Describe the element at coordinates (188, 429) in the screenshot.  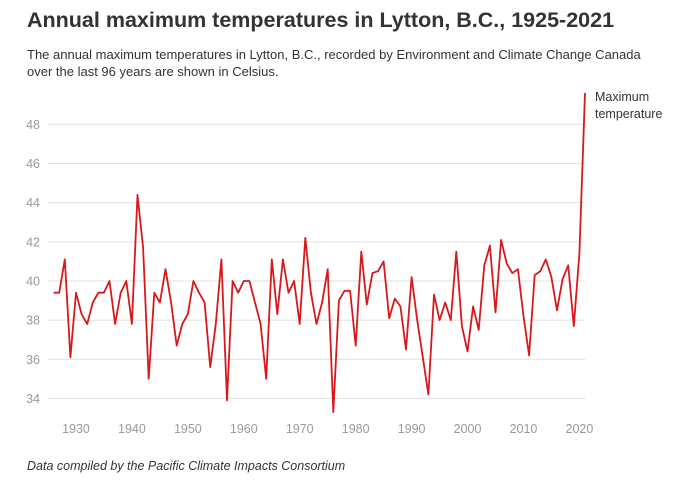
I see `x-tick-label: 1950` at that location.